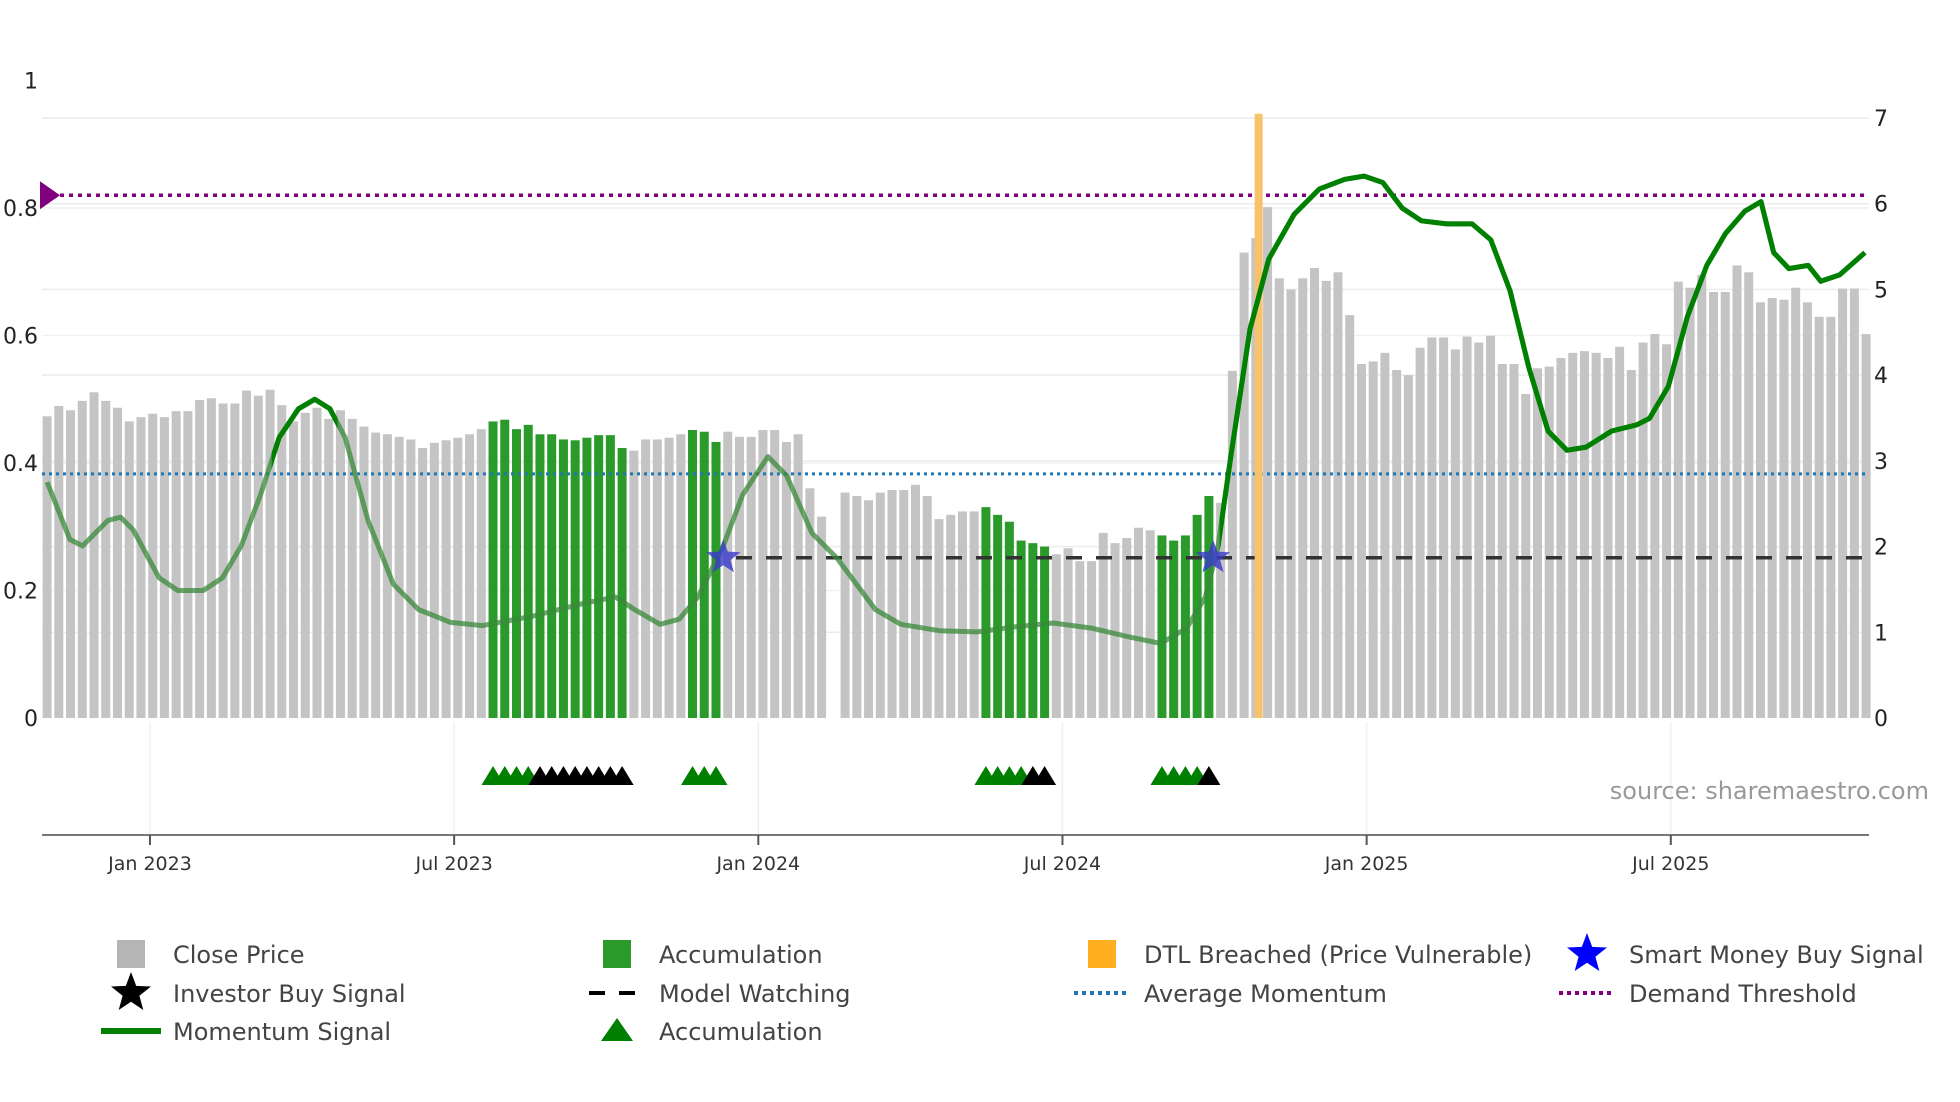  I want to click on right-axis-tick: 3, so click(1881, 462).